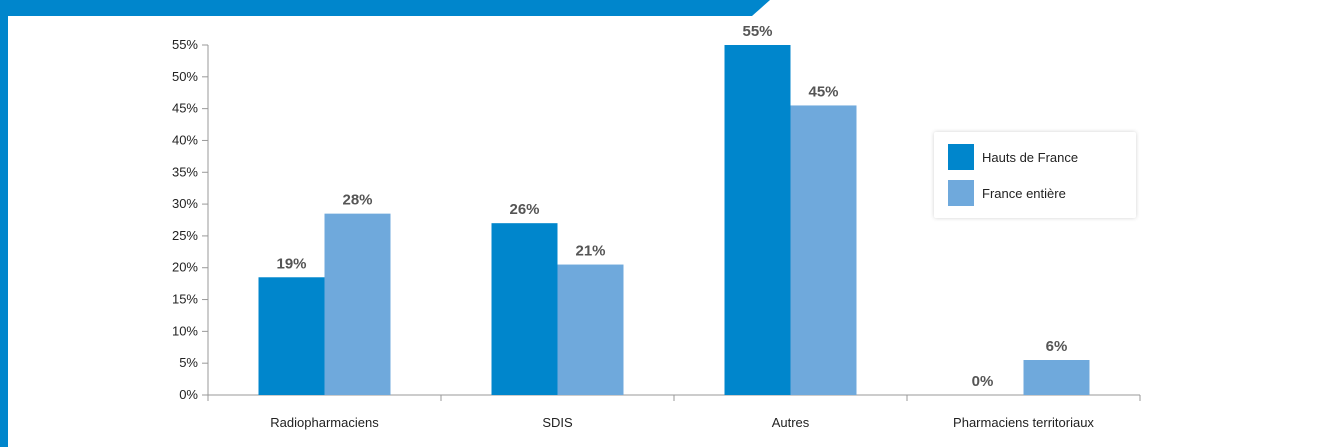  I want to click on y-tick-label: 5%, so click(188, 362).